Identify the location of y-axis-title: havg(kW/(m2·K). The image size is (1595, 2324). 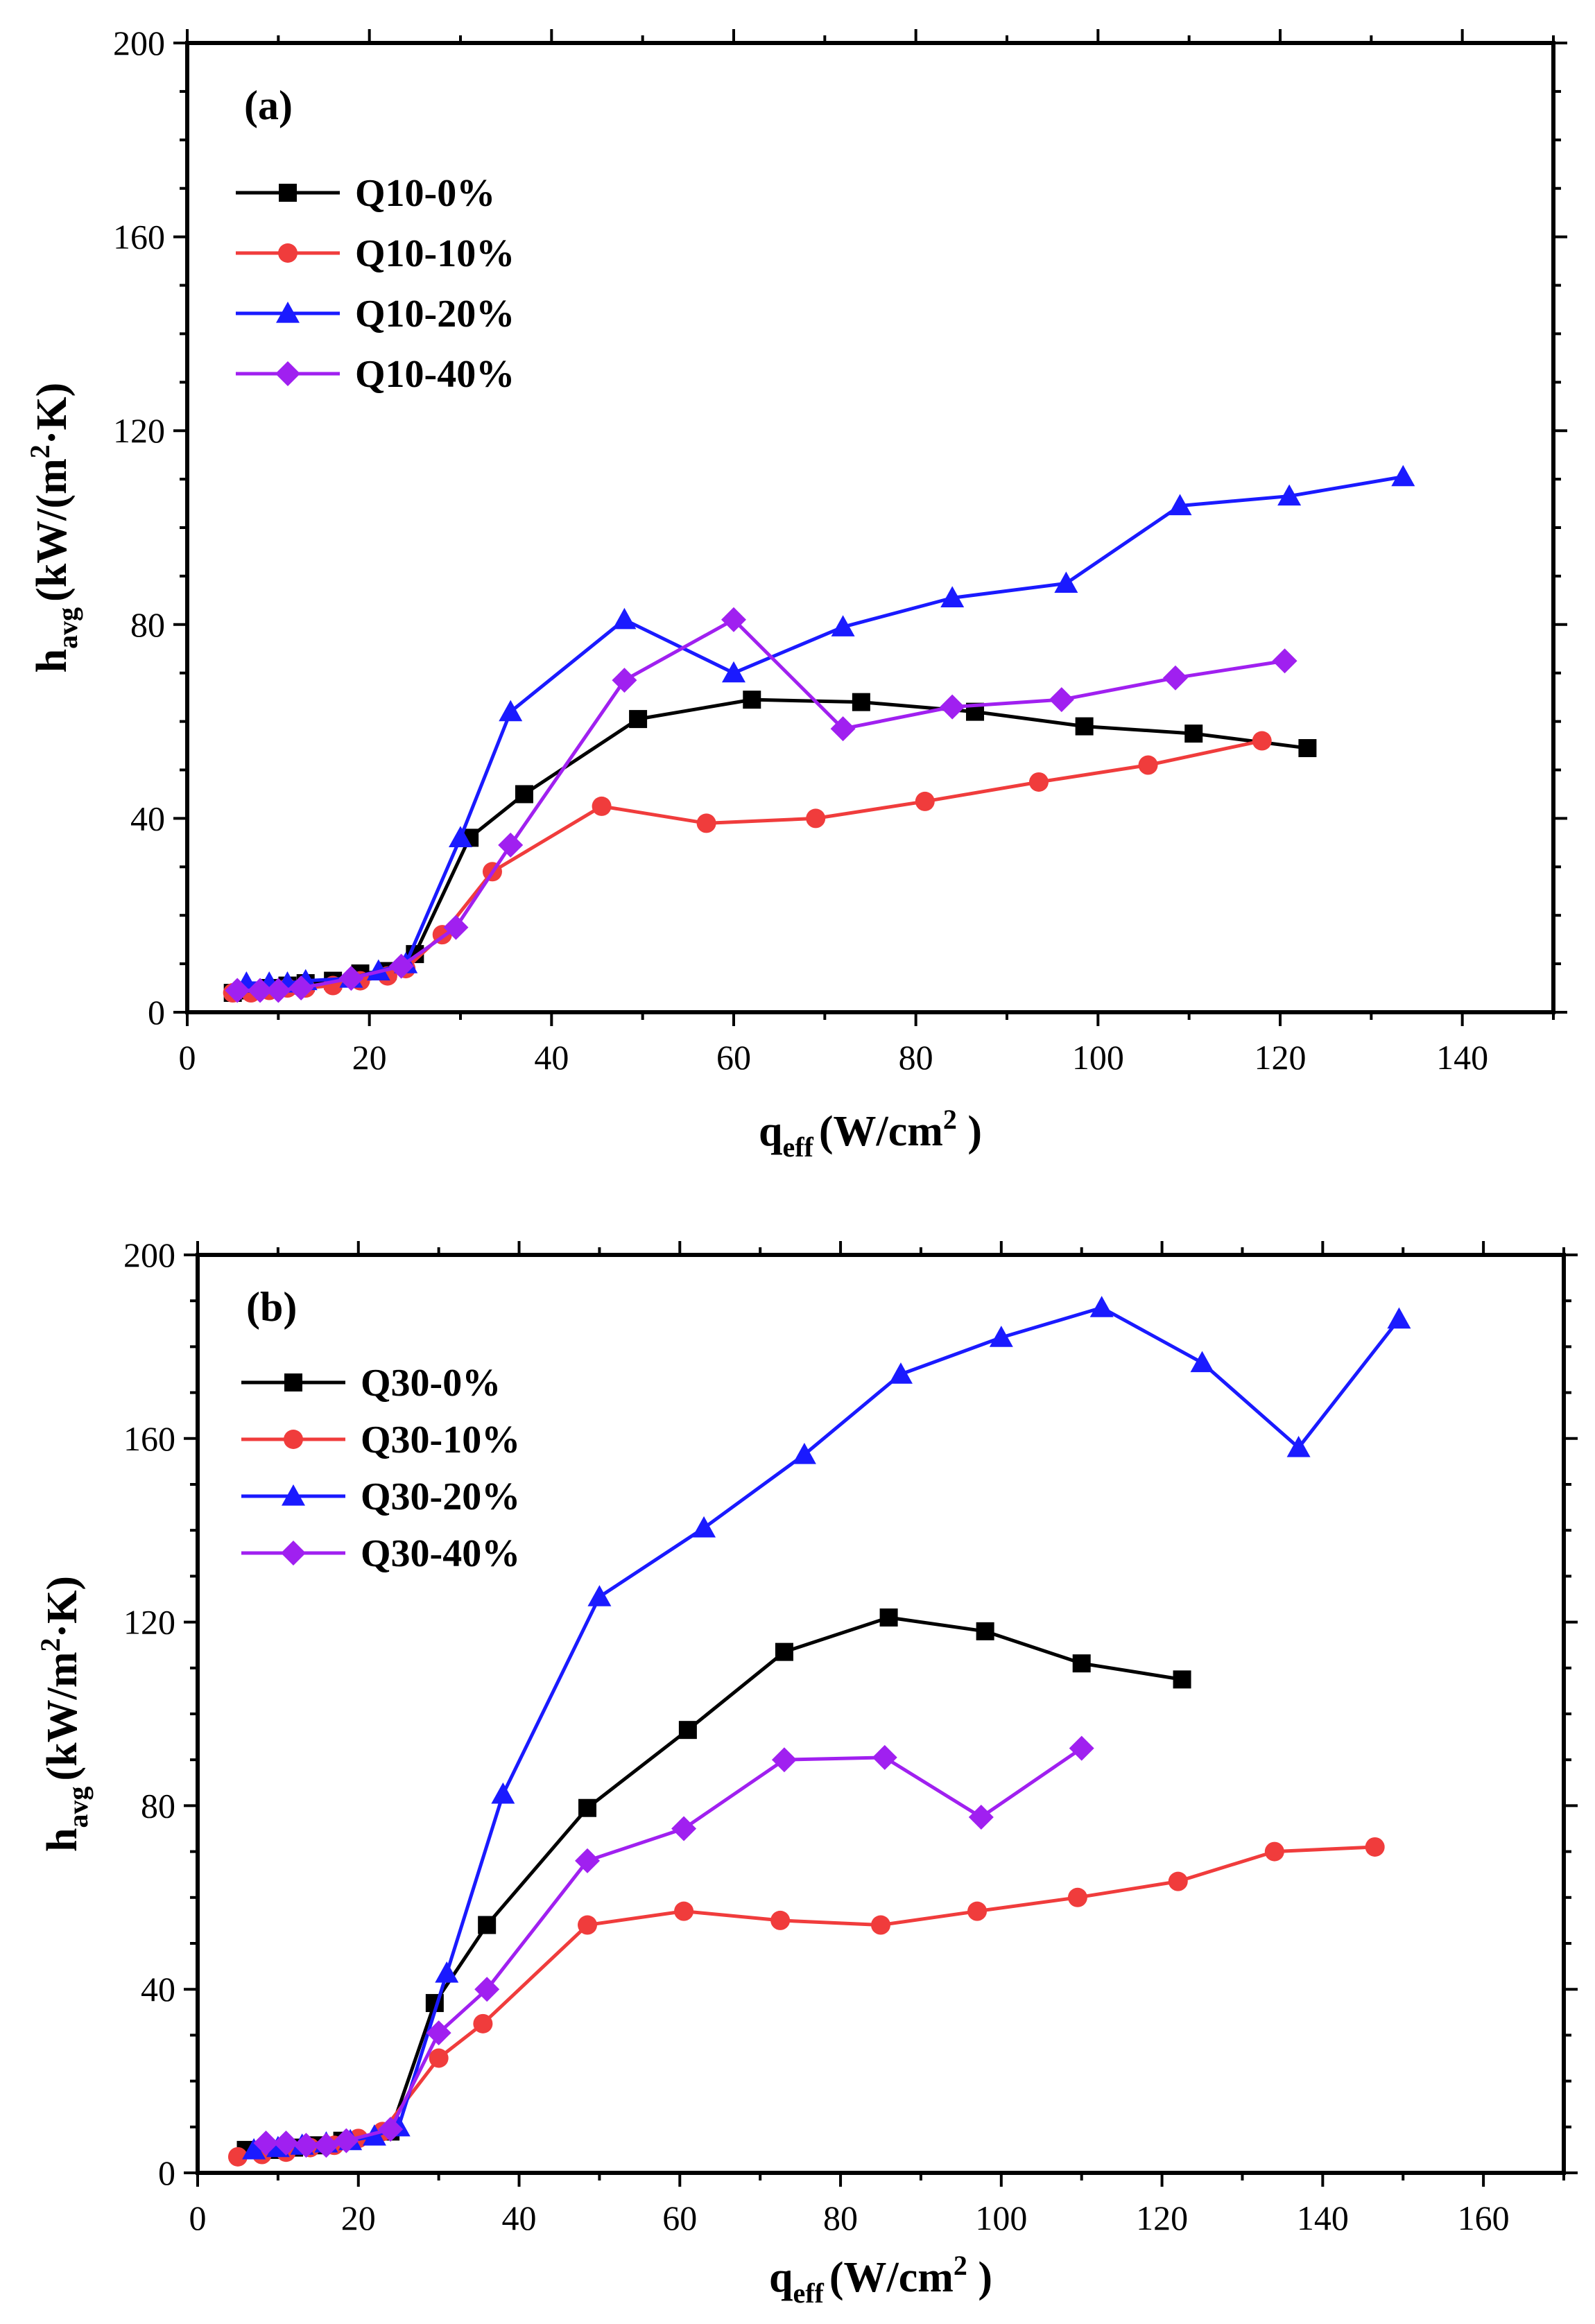
(53, 528).